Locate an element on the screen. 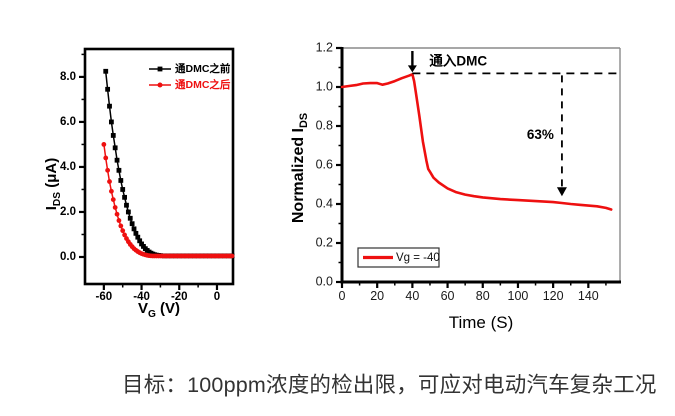  response-y-tick-label: 1.0 is located at coordinates (324, 86).